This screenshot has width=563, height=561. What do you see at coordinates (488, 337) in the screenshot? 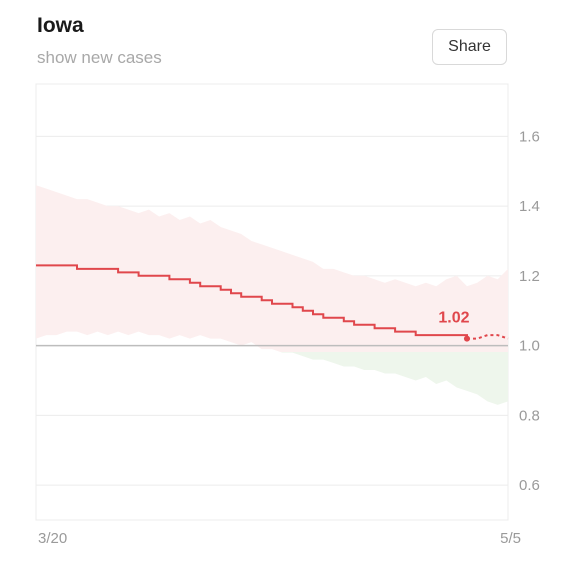
I see `rt-projection-line` at bounding box center [488, 337].